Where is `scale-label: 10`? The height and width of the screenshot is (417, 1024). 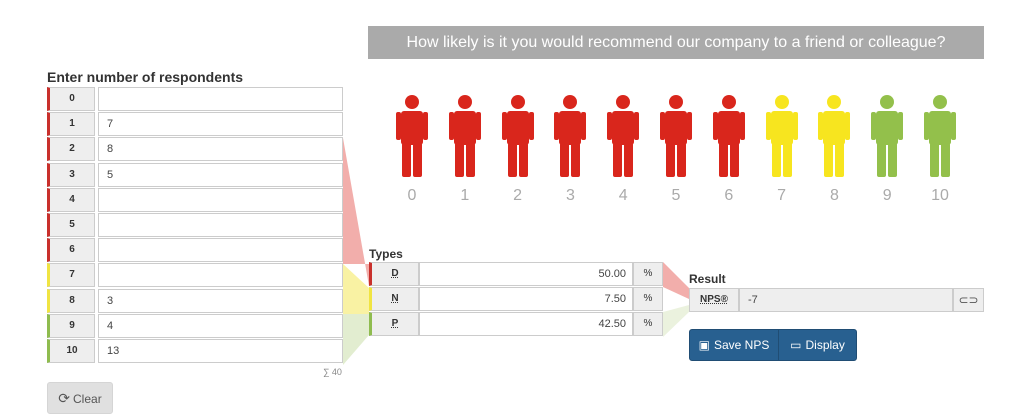
scale-label: 10 is located at coordinates (940, 195).